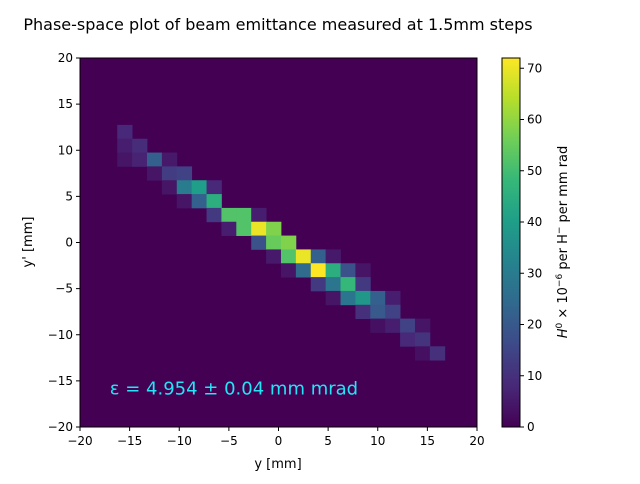 This screenshot has width=640, height=484. Describe the element at coordinates (534, 171) in the screenshot. I see `colorbar-tick-label: 50` at that location.